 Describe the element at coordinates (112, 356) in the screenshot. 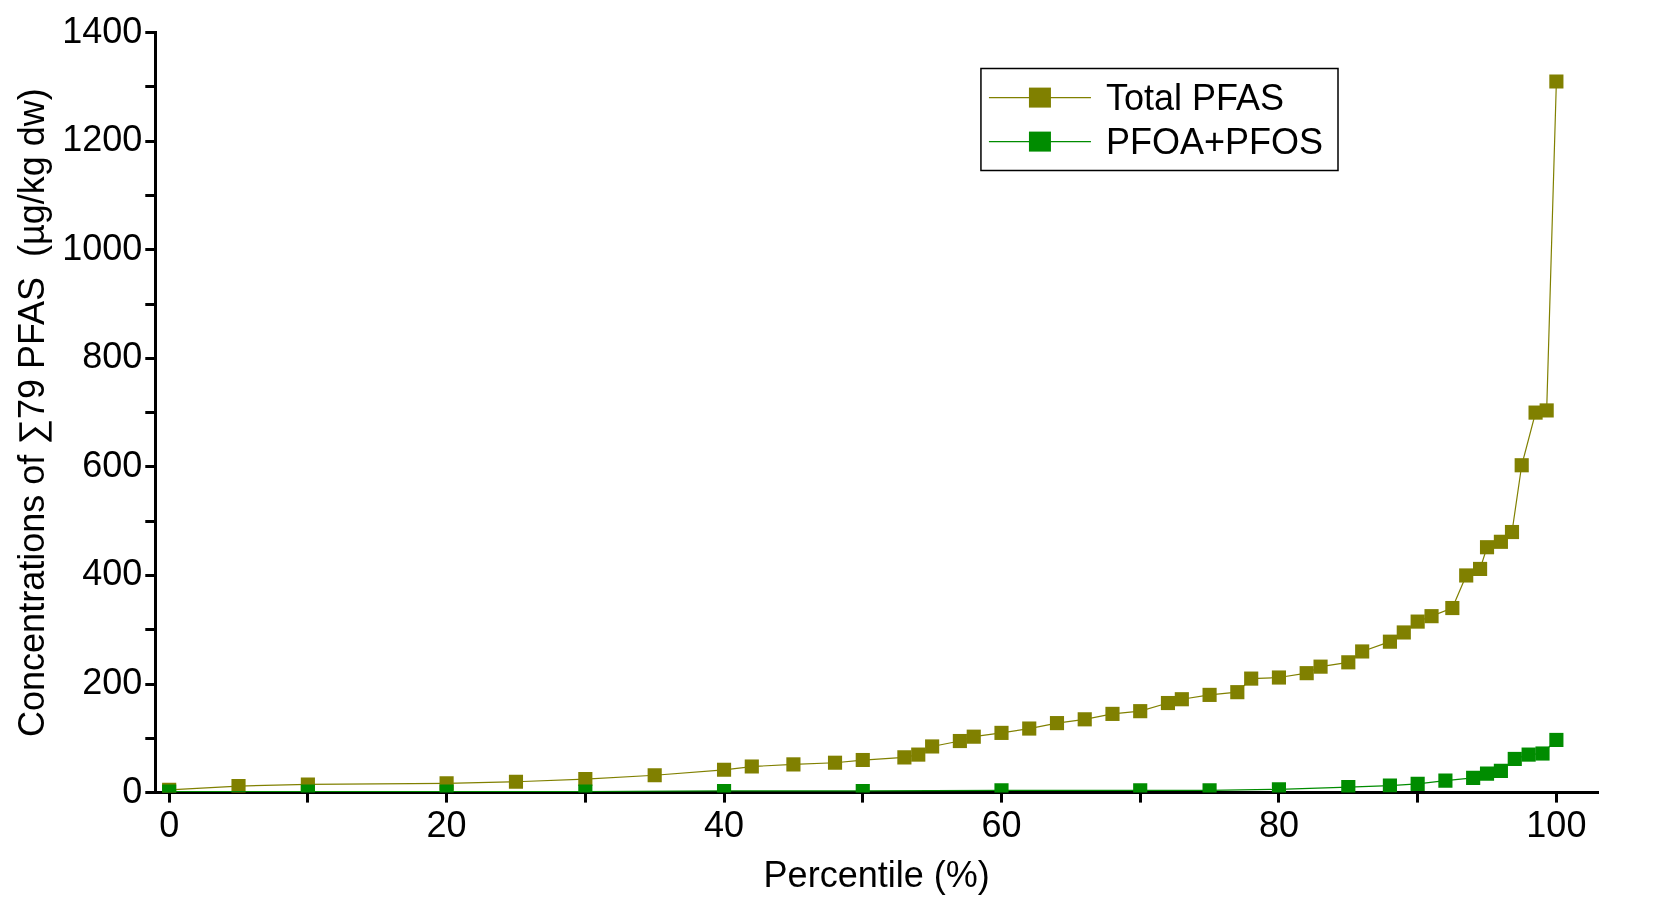

I see `y-tick-label: 800` at that location.